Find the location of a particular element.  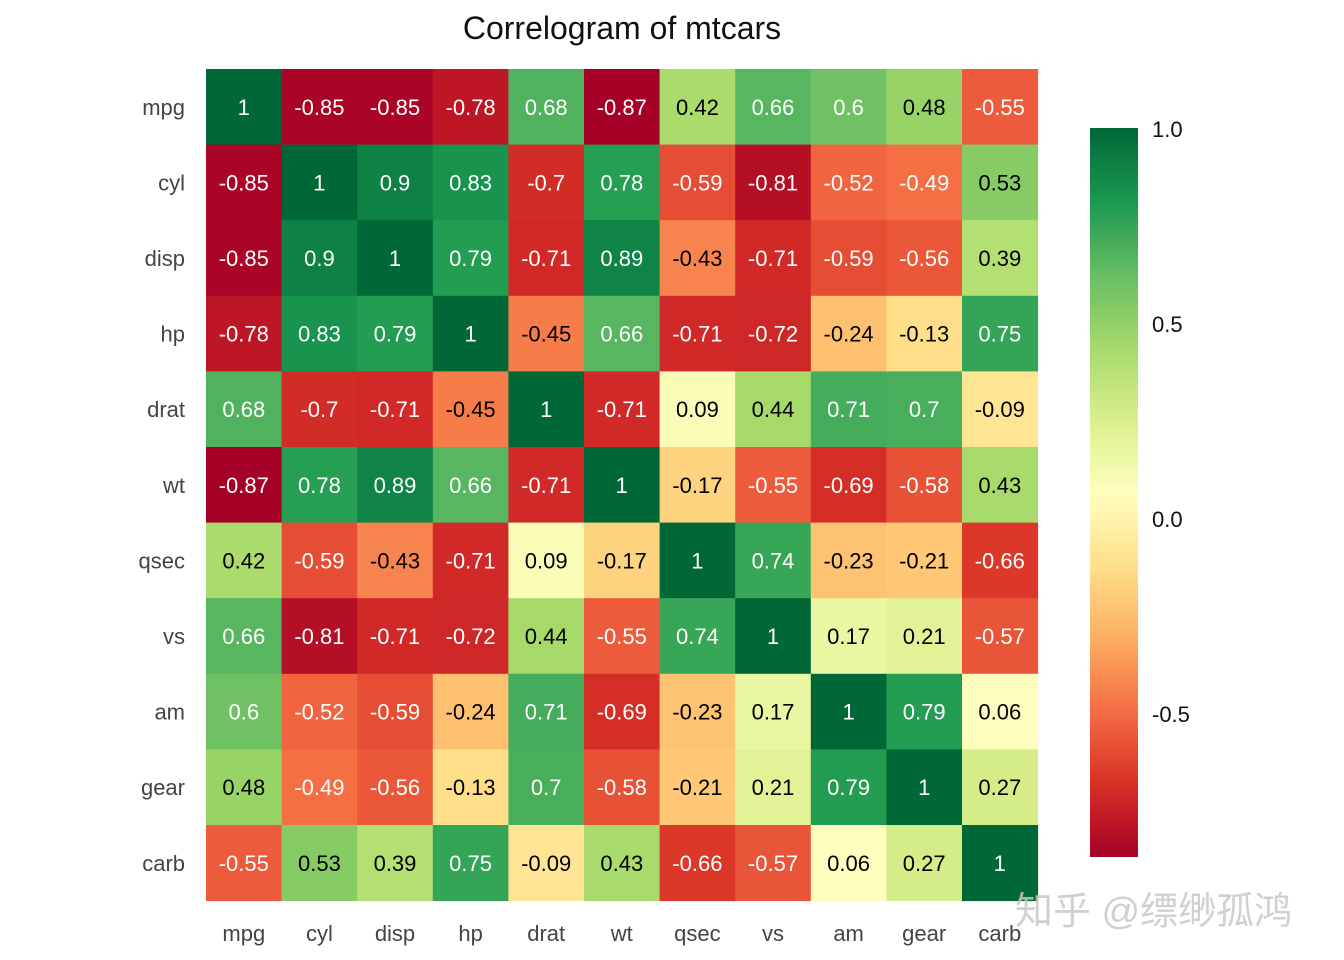

x-tick-label: mpg is located at coordinates (243, 933).